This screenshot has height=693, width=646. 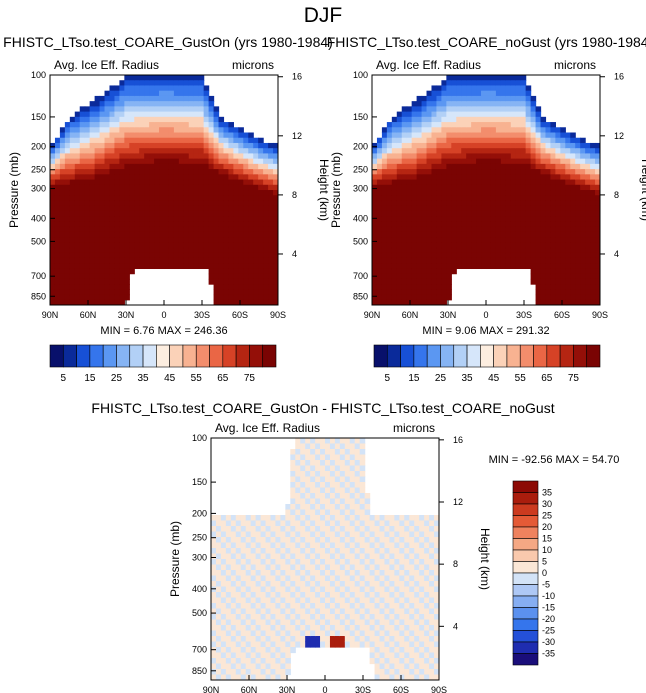 I want to click on y2-tick-label: 12, so click(x=619, y=136).